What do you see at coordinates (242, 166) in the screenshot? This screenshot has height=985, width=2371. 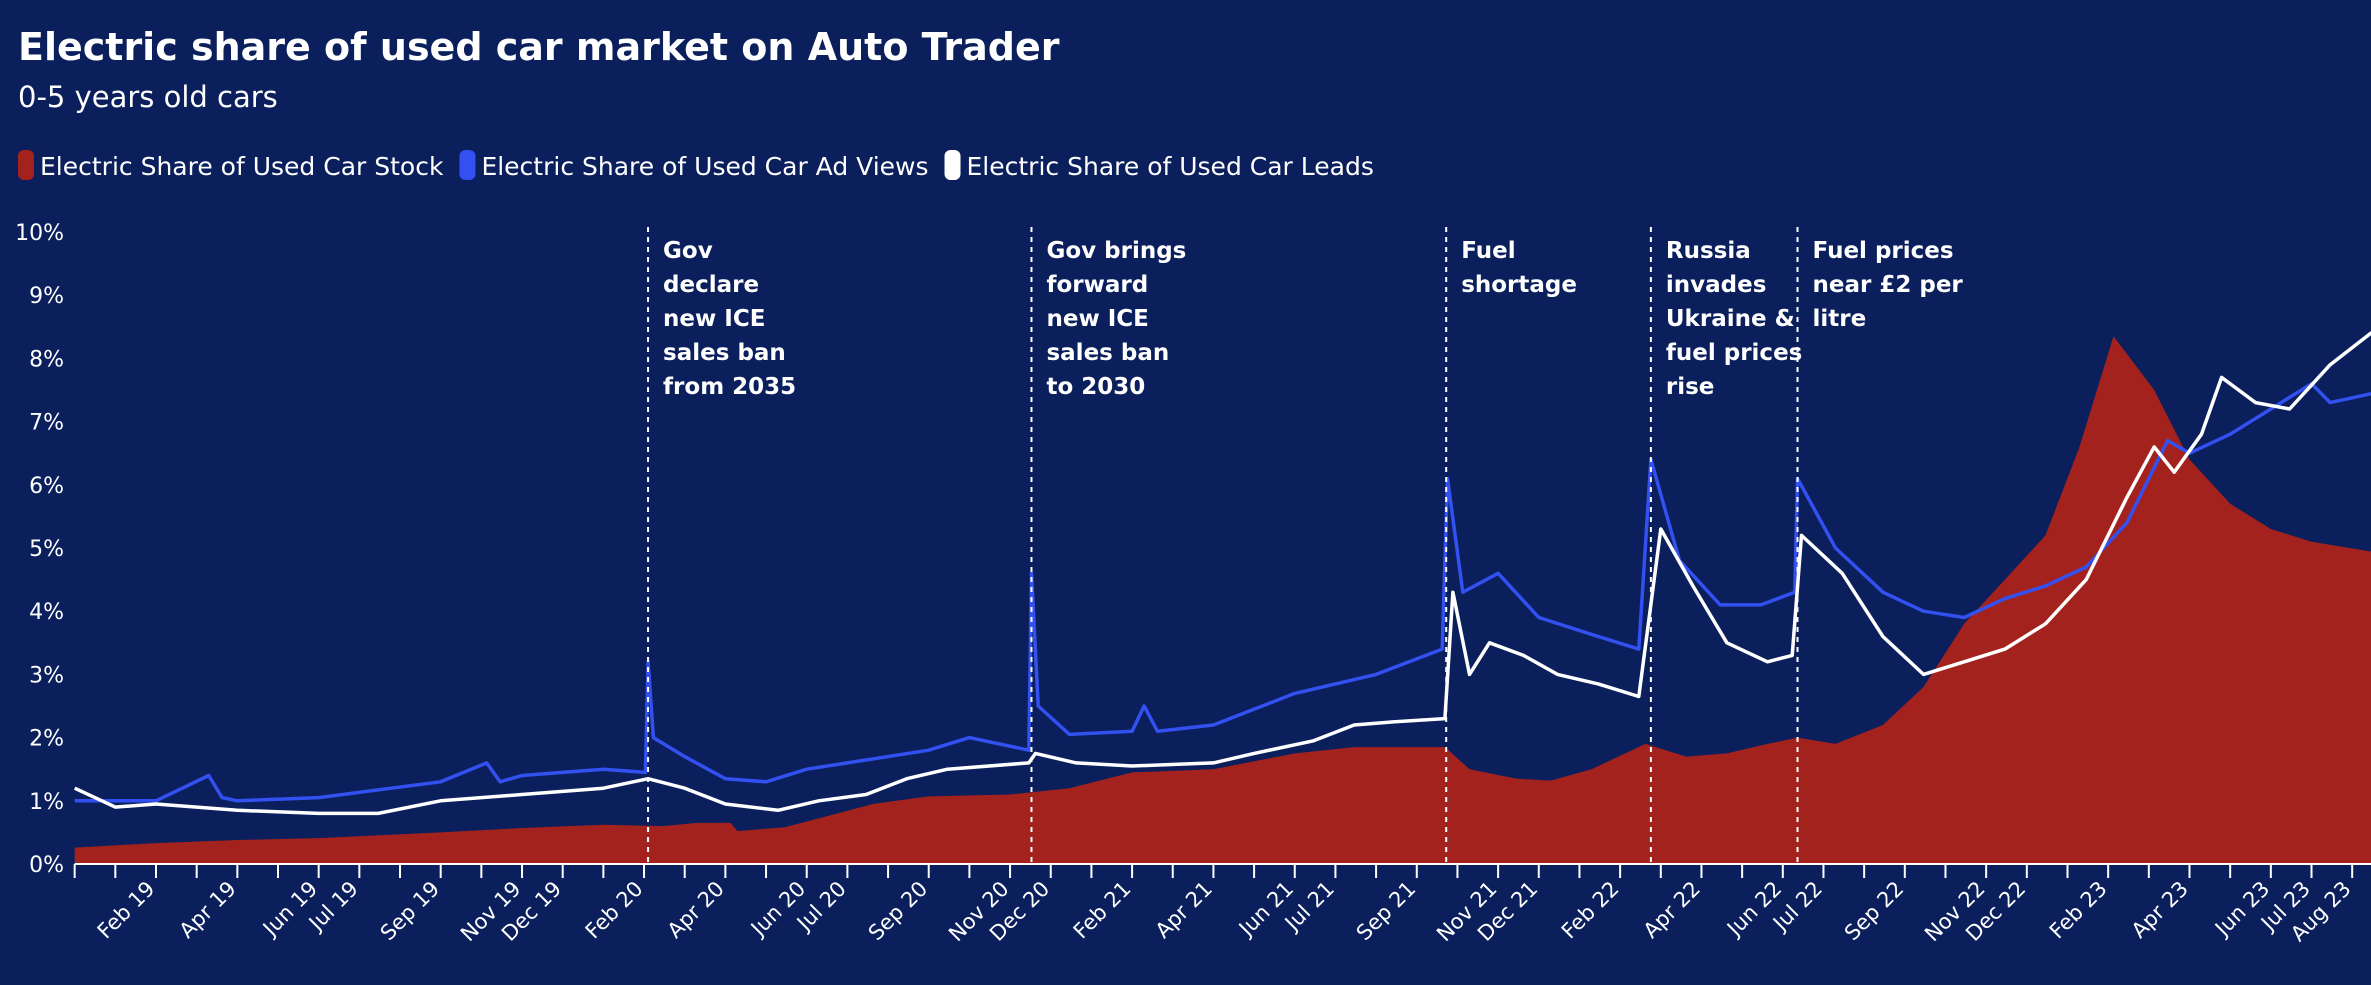 I see `legend-label: Electric Share of Used Car Stock` at bounding box center [242, 166].